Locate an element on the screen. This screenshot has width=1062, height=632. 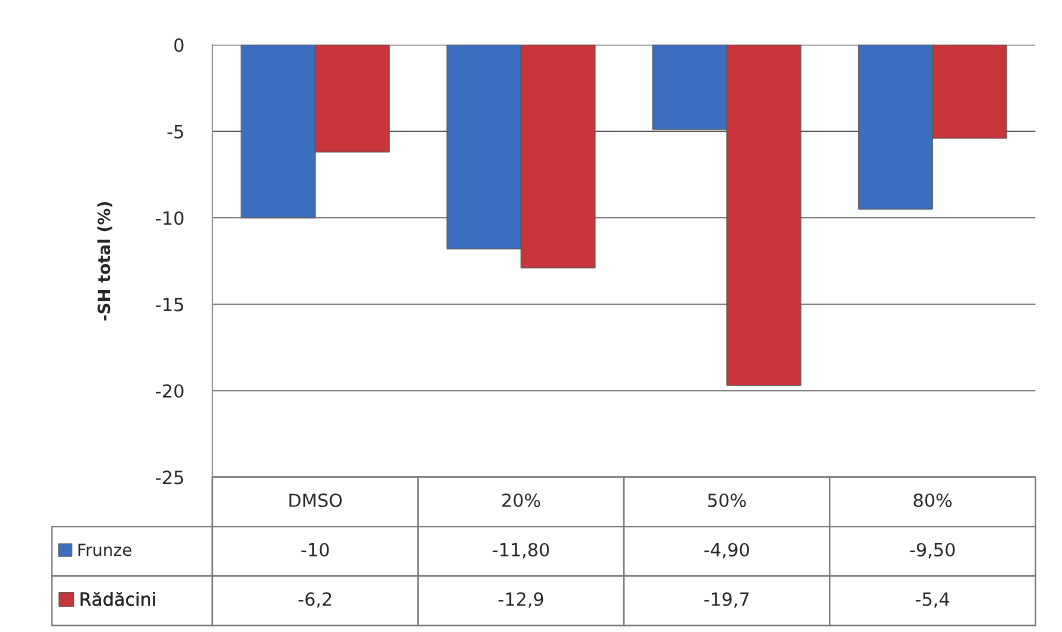
x-tick-label: 20% is located at coordinates (521, 500).